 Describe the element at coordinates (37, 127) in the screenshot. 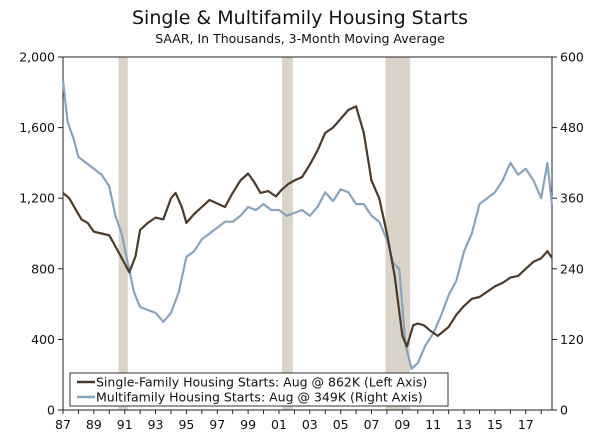

I see `y-left-tick-label: 1,600` at that location.